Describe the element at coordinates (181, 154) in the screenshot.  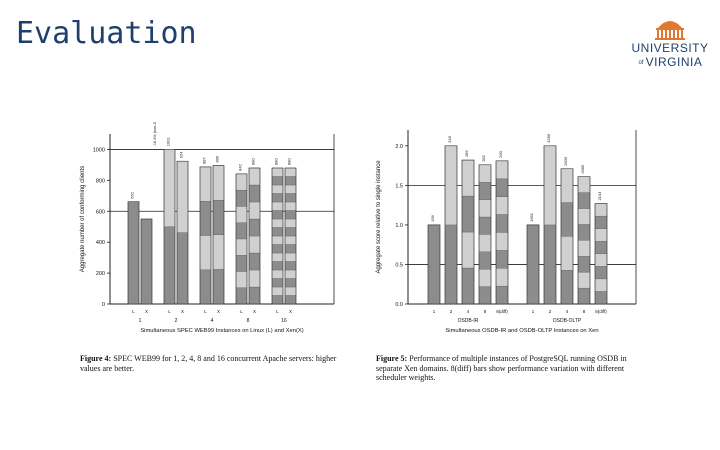
I see `bar-value-label: 924` at that location.